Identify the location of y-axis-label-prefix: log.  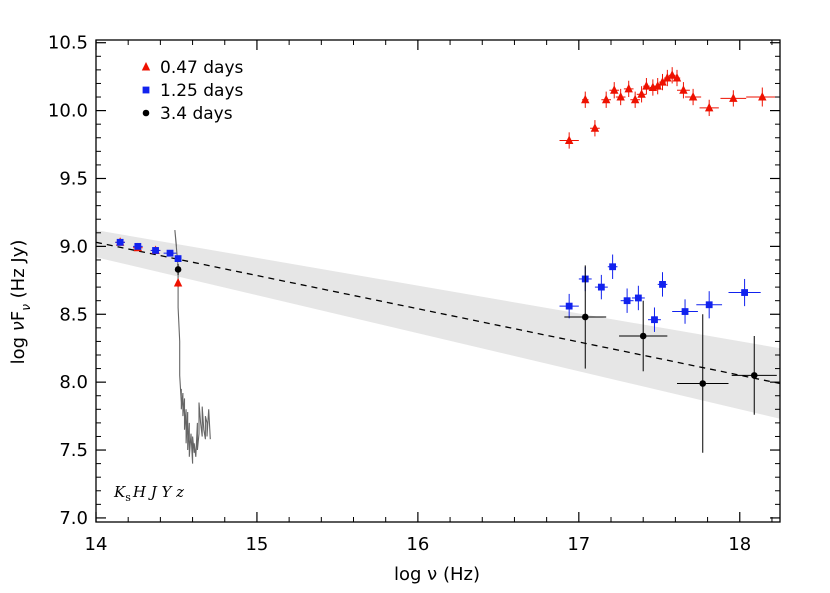
(18, 347).